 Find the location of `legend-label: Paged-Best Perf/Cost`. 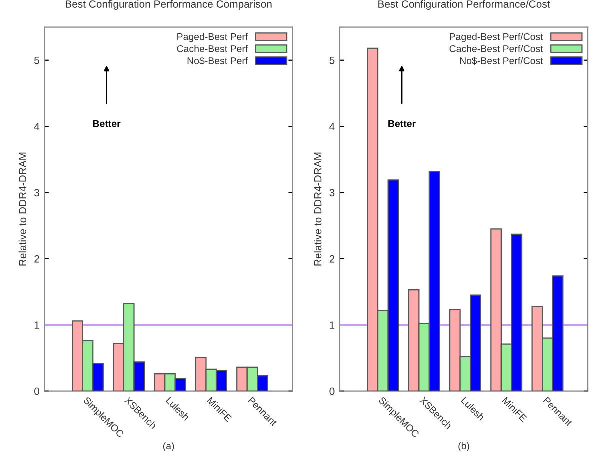

legend-label: Paged-Best Perf/Cost is located at coordinates (497, 37).